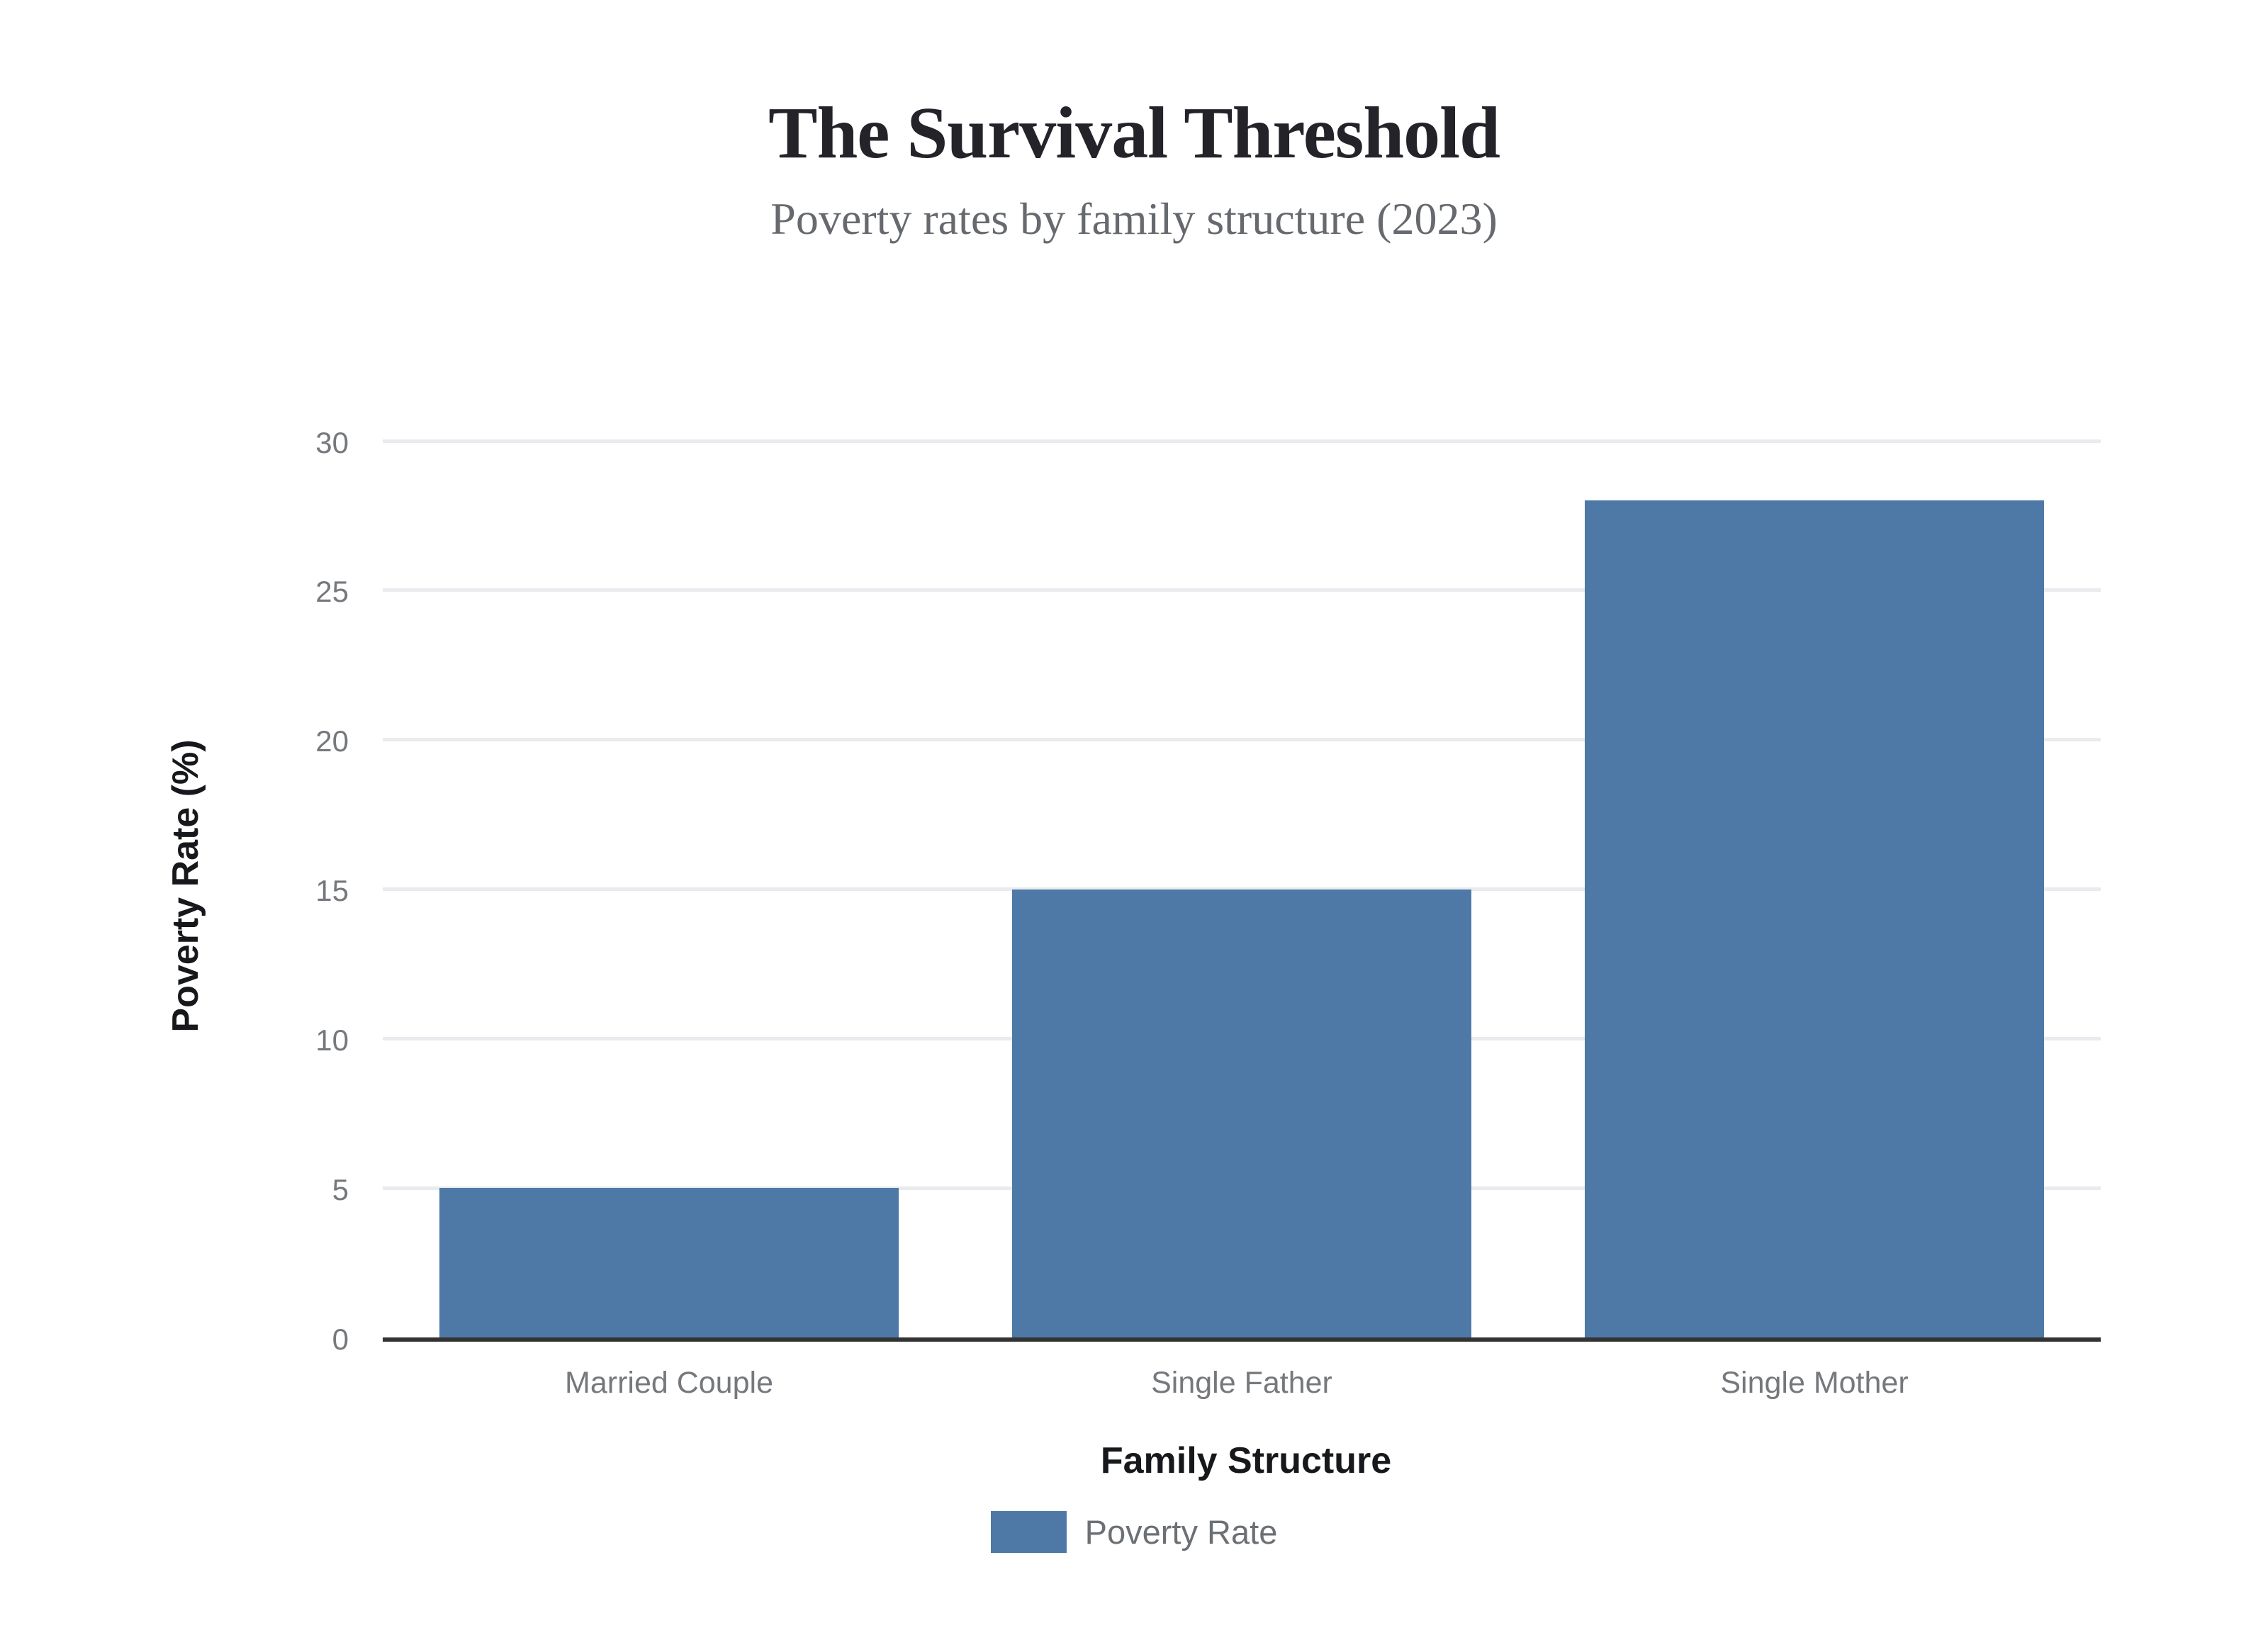  What do you see at coordinates (669, 1262) in the screenshot?
I see `bar-married-couple` at bounding box center [669, 1262].